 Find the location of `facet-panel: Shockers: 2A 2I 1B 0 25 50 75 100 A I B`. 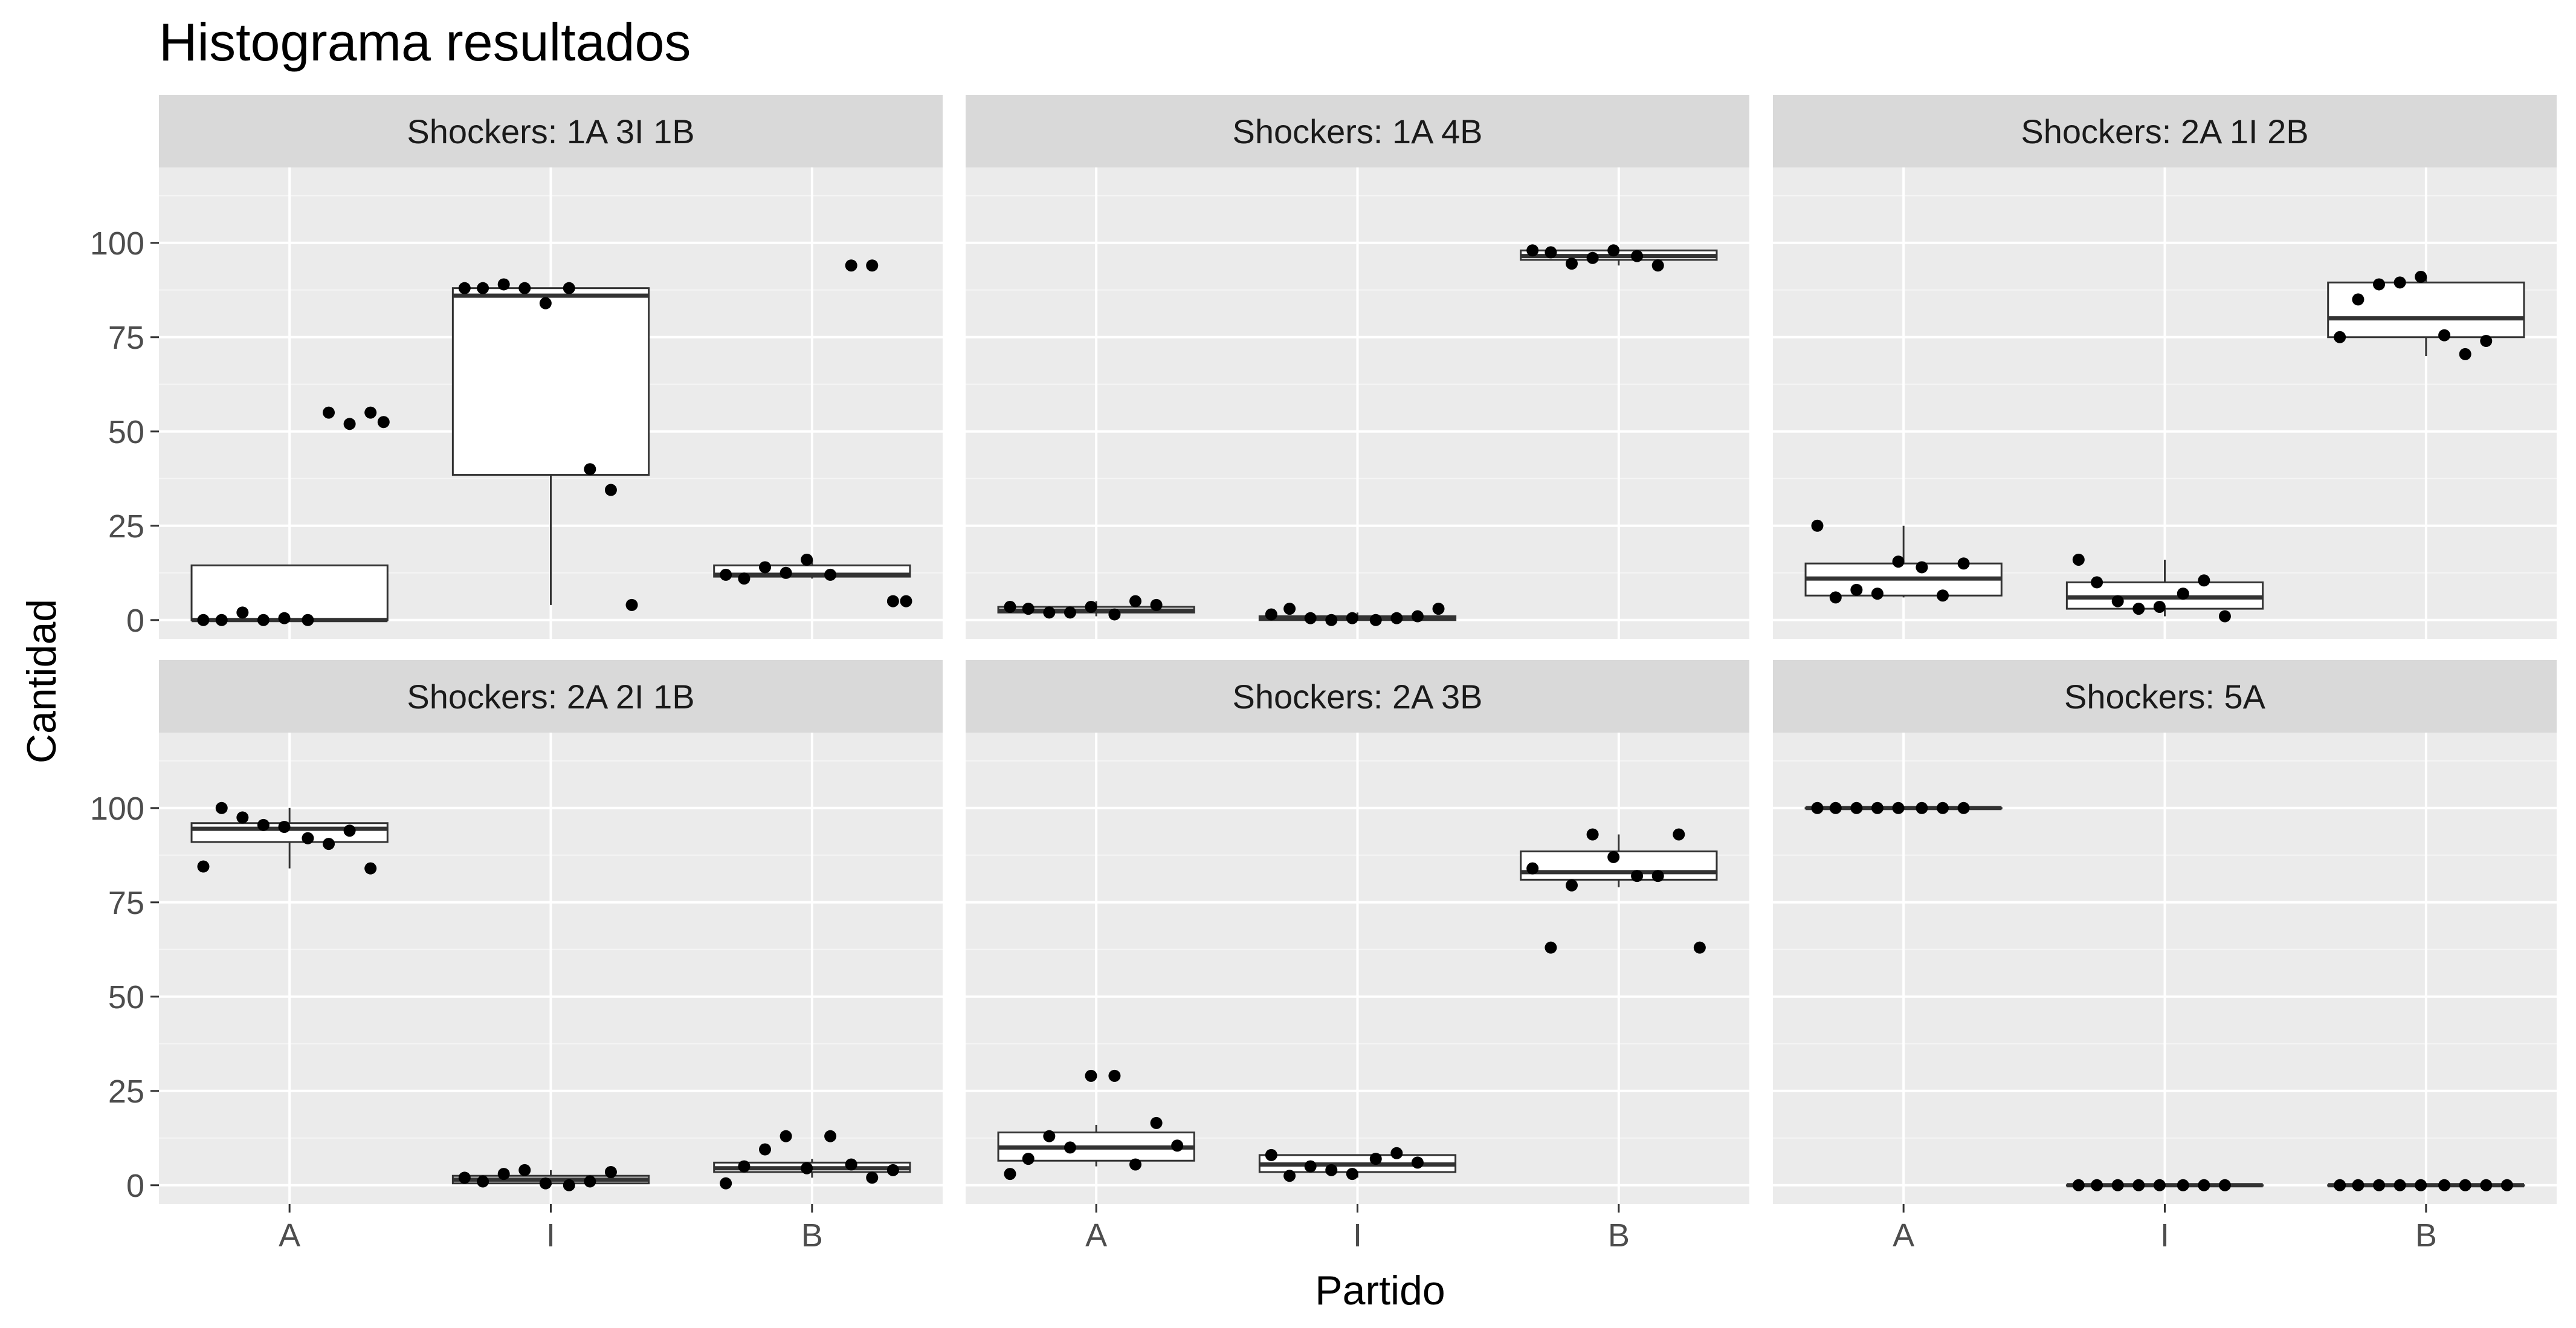

facet-panel: Shockers: 2A 2I 1B 0 25 50 75 100 A I B is located at coordinates (517, 957).